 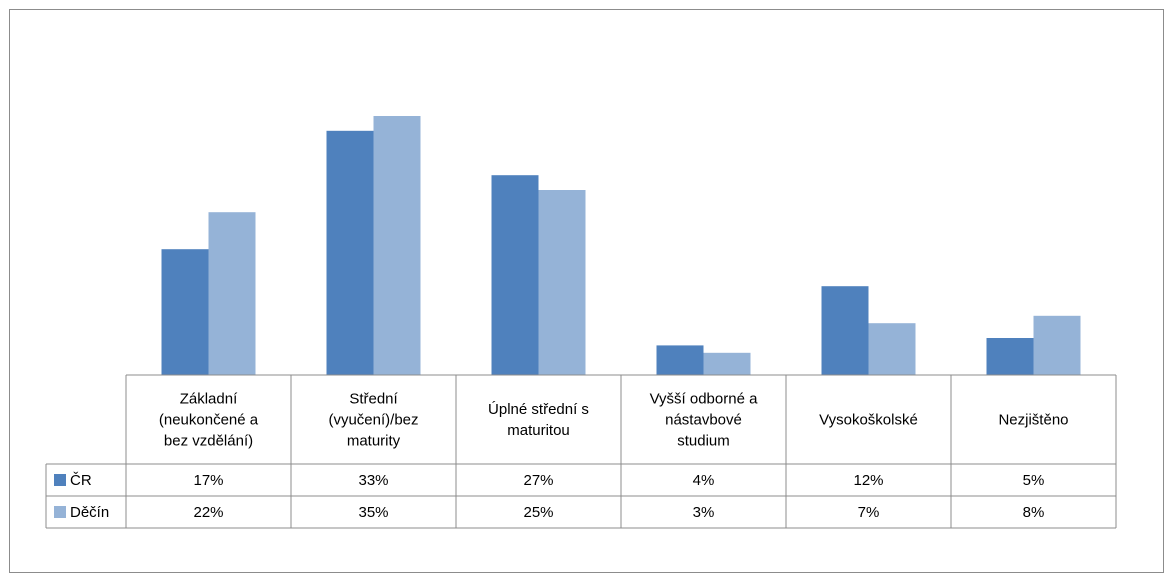 What do you see at coordinates (89, 512) in the screenshot?
I see `legend-label-decin: Děčín` at bounding box center [89, 512].